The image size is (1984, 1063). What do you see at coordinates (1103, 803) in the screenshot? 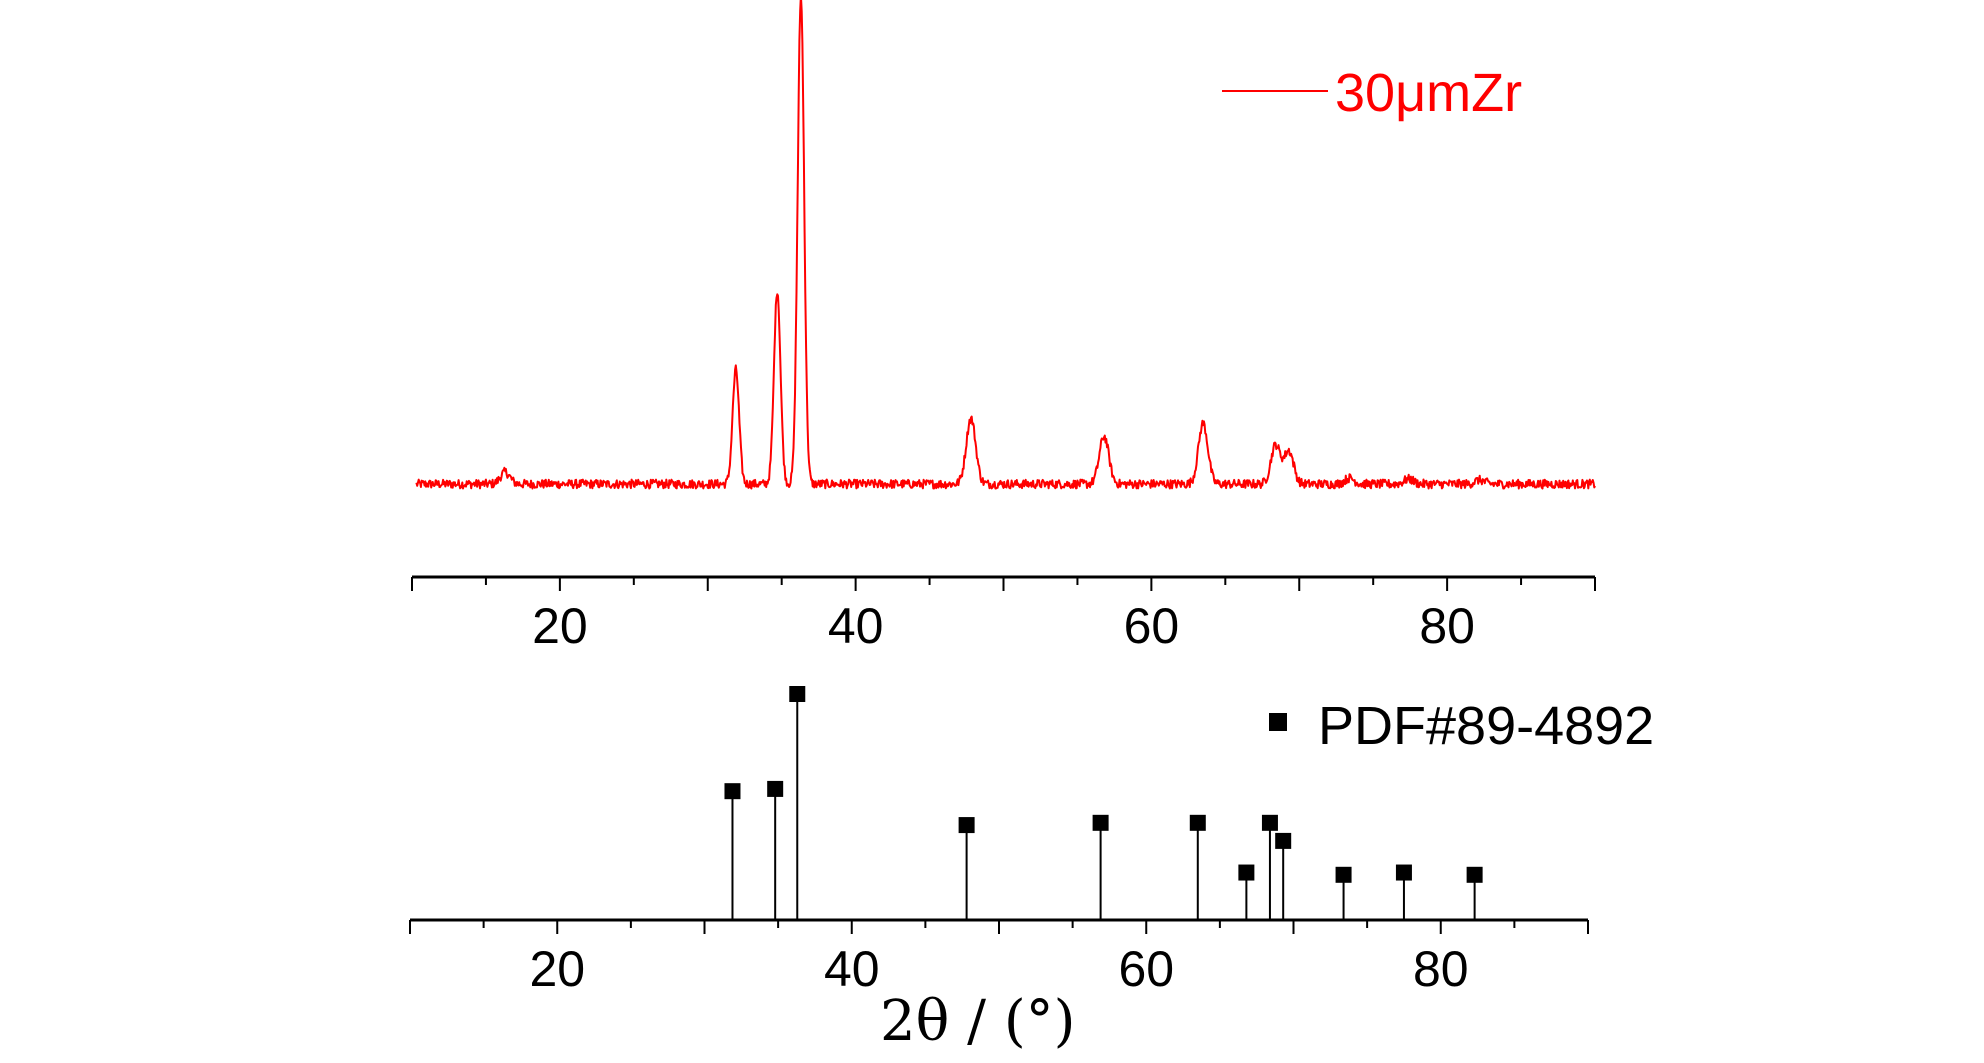
I see `reference-stems` at bounding box center [1103, 803].